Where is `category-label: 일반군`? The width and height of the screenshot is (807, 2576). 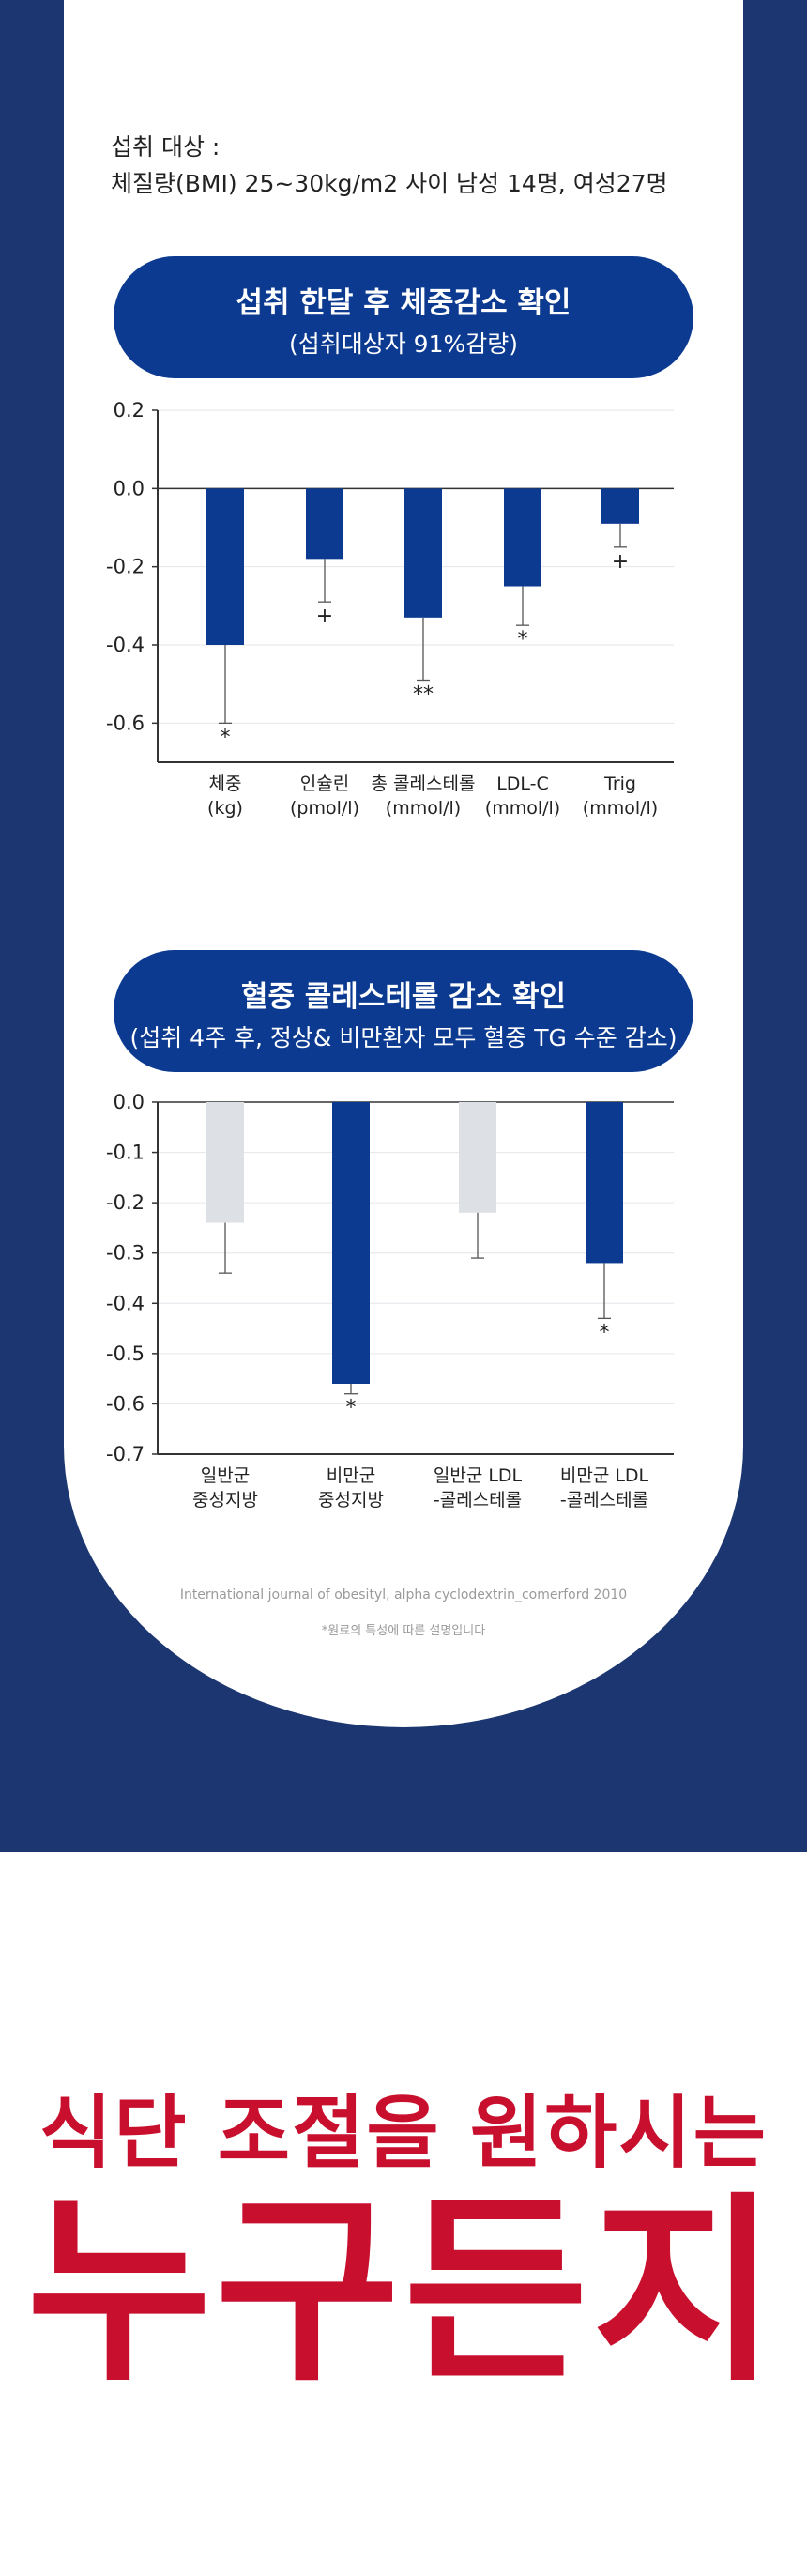
category-label: 일반군 is located at coordinates (225, 1475).